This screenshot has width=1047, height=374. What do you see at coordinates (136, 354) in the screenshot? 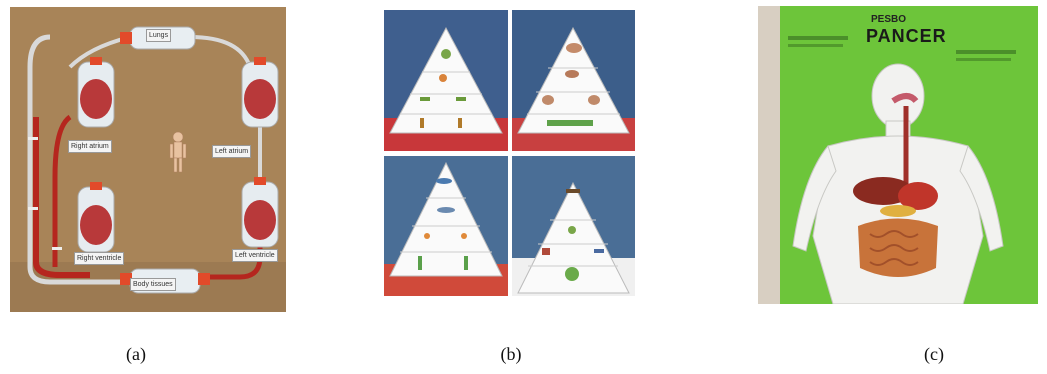
I see `caption-a: (a)` at bounding box center [136, 354].